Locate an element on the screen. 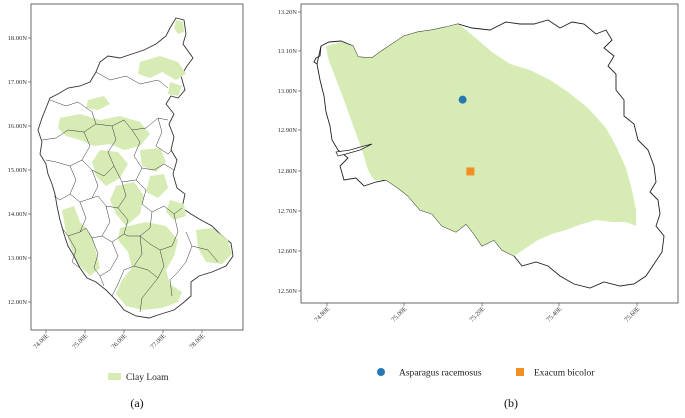 The height and width of the screenshot is (418, 685). panel-a-legend: Clay Loam is located at coordinates (138, 378).